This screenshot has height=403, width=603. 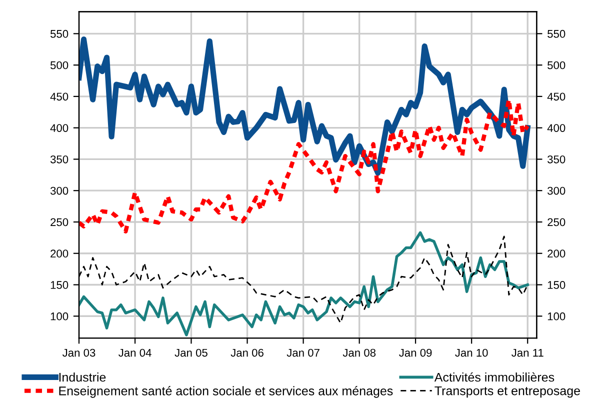 I want to click on y-tick-label: 400, so click(x=59, y=128).